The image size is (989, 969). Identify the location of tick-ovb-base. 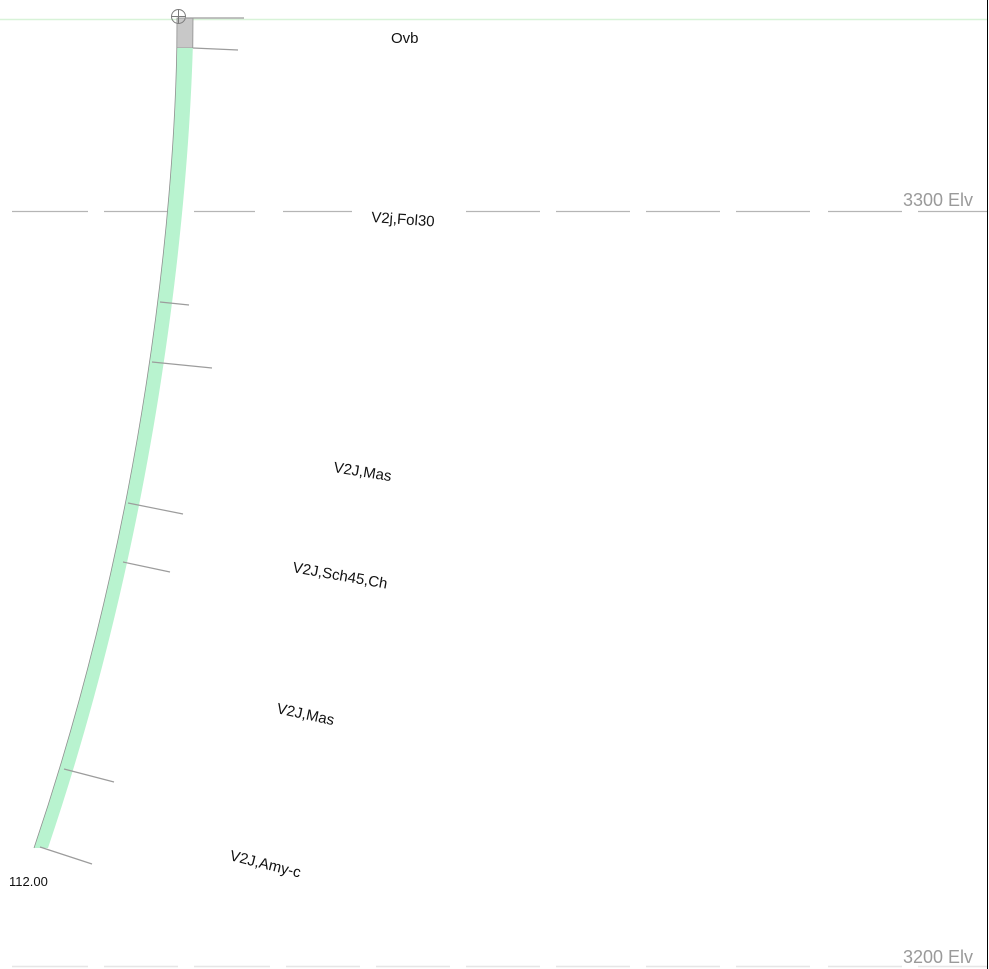
(215, 49).